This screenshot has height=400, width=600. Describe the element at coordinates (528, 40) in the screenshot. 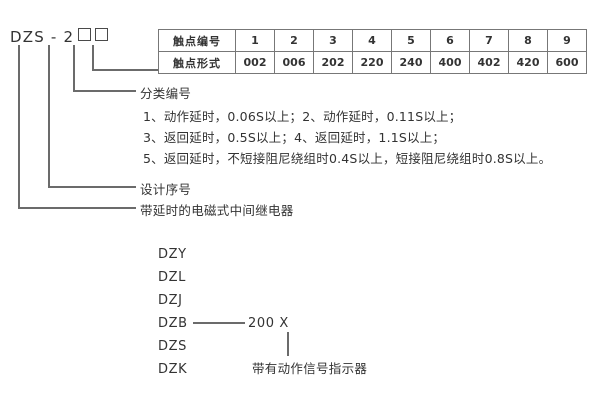

I see `contact-number-cell: 8` at that location.